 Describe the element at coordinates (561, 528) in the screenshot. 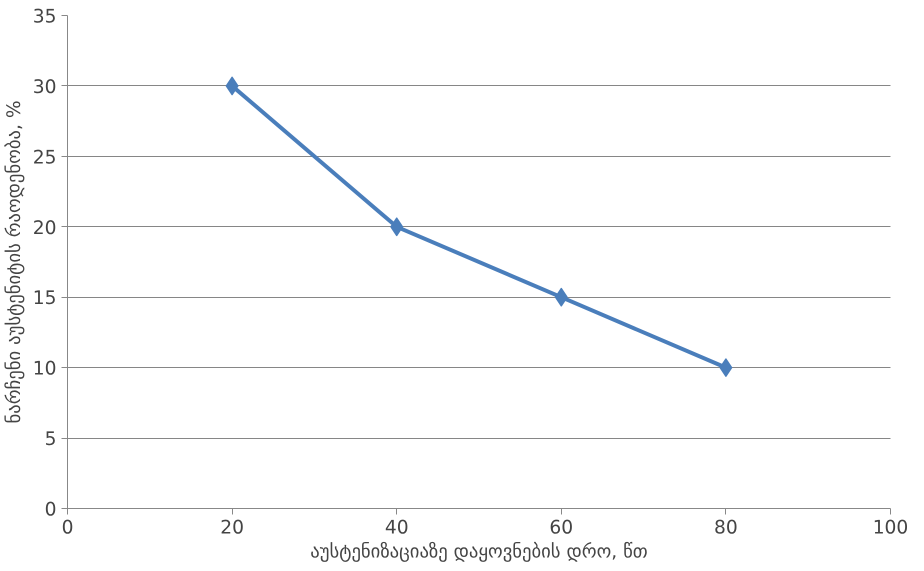

I see `x-tick-label: 60` at that location.